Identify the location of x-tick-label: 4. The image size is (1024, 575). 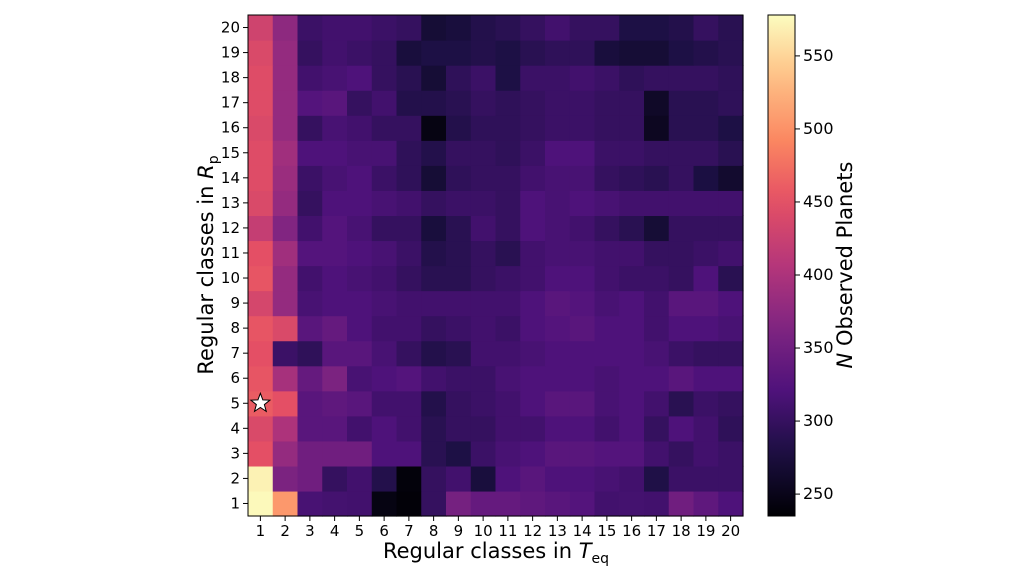
(335, 531).